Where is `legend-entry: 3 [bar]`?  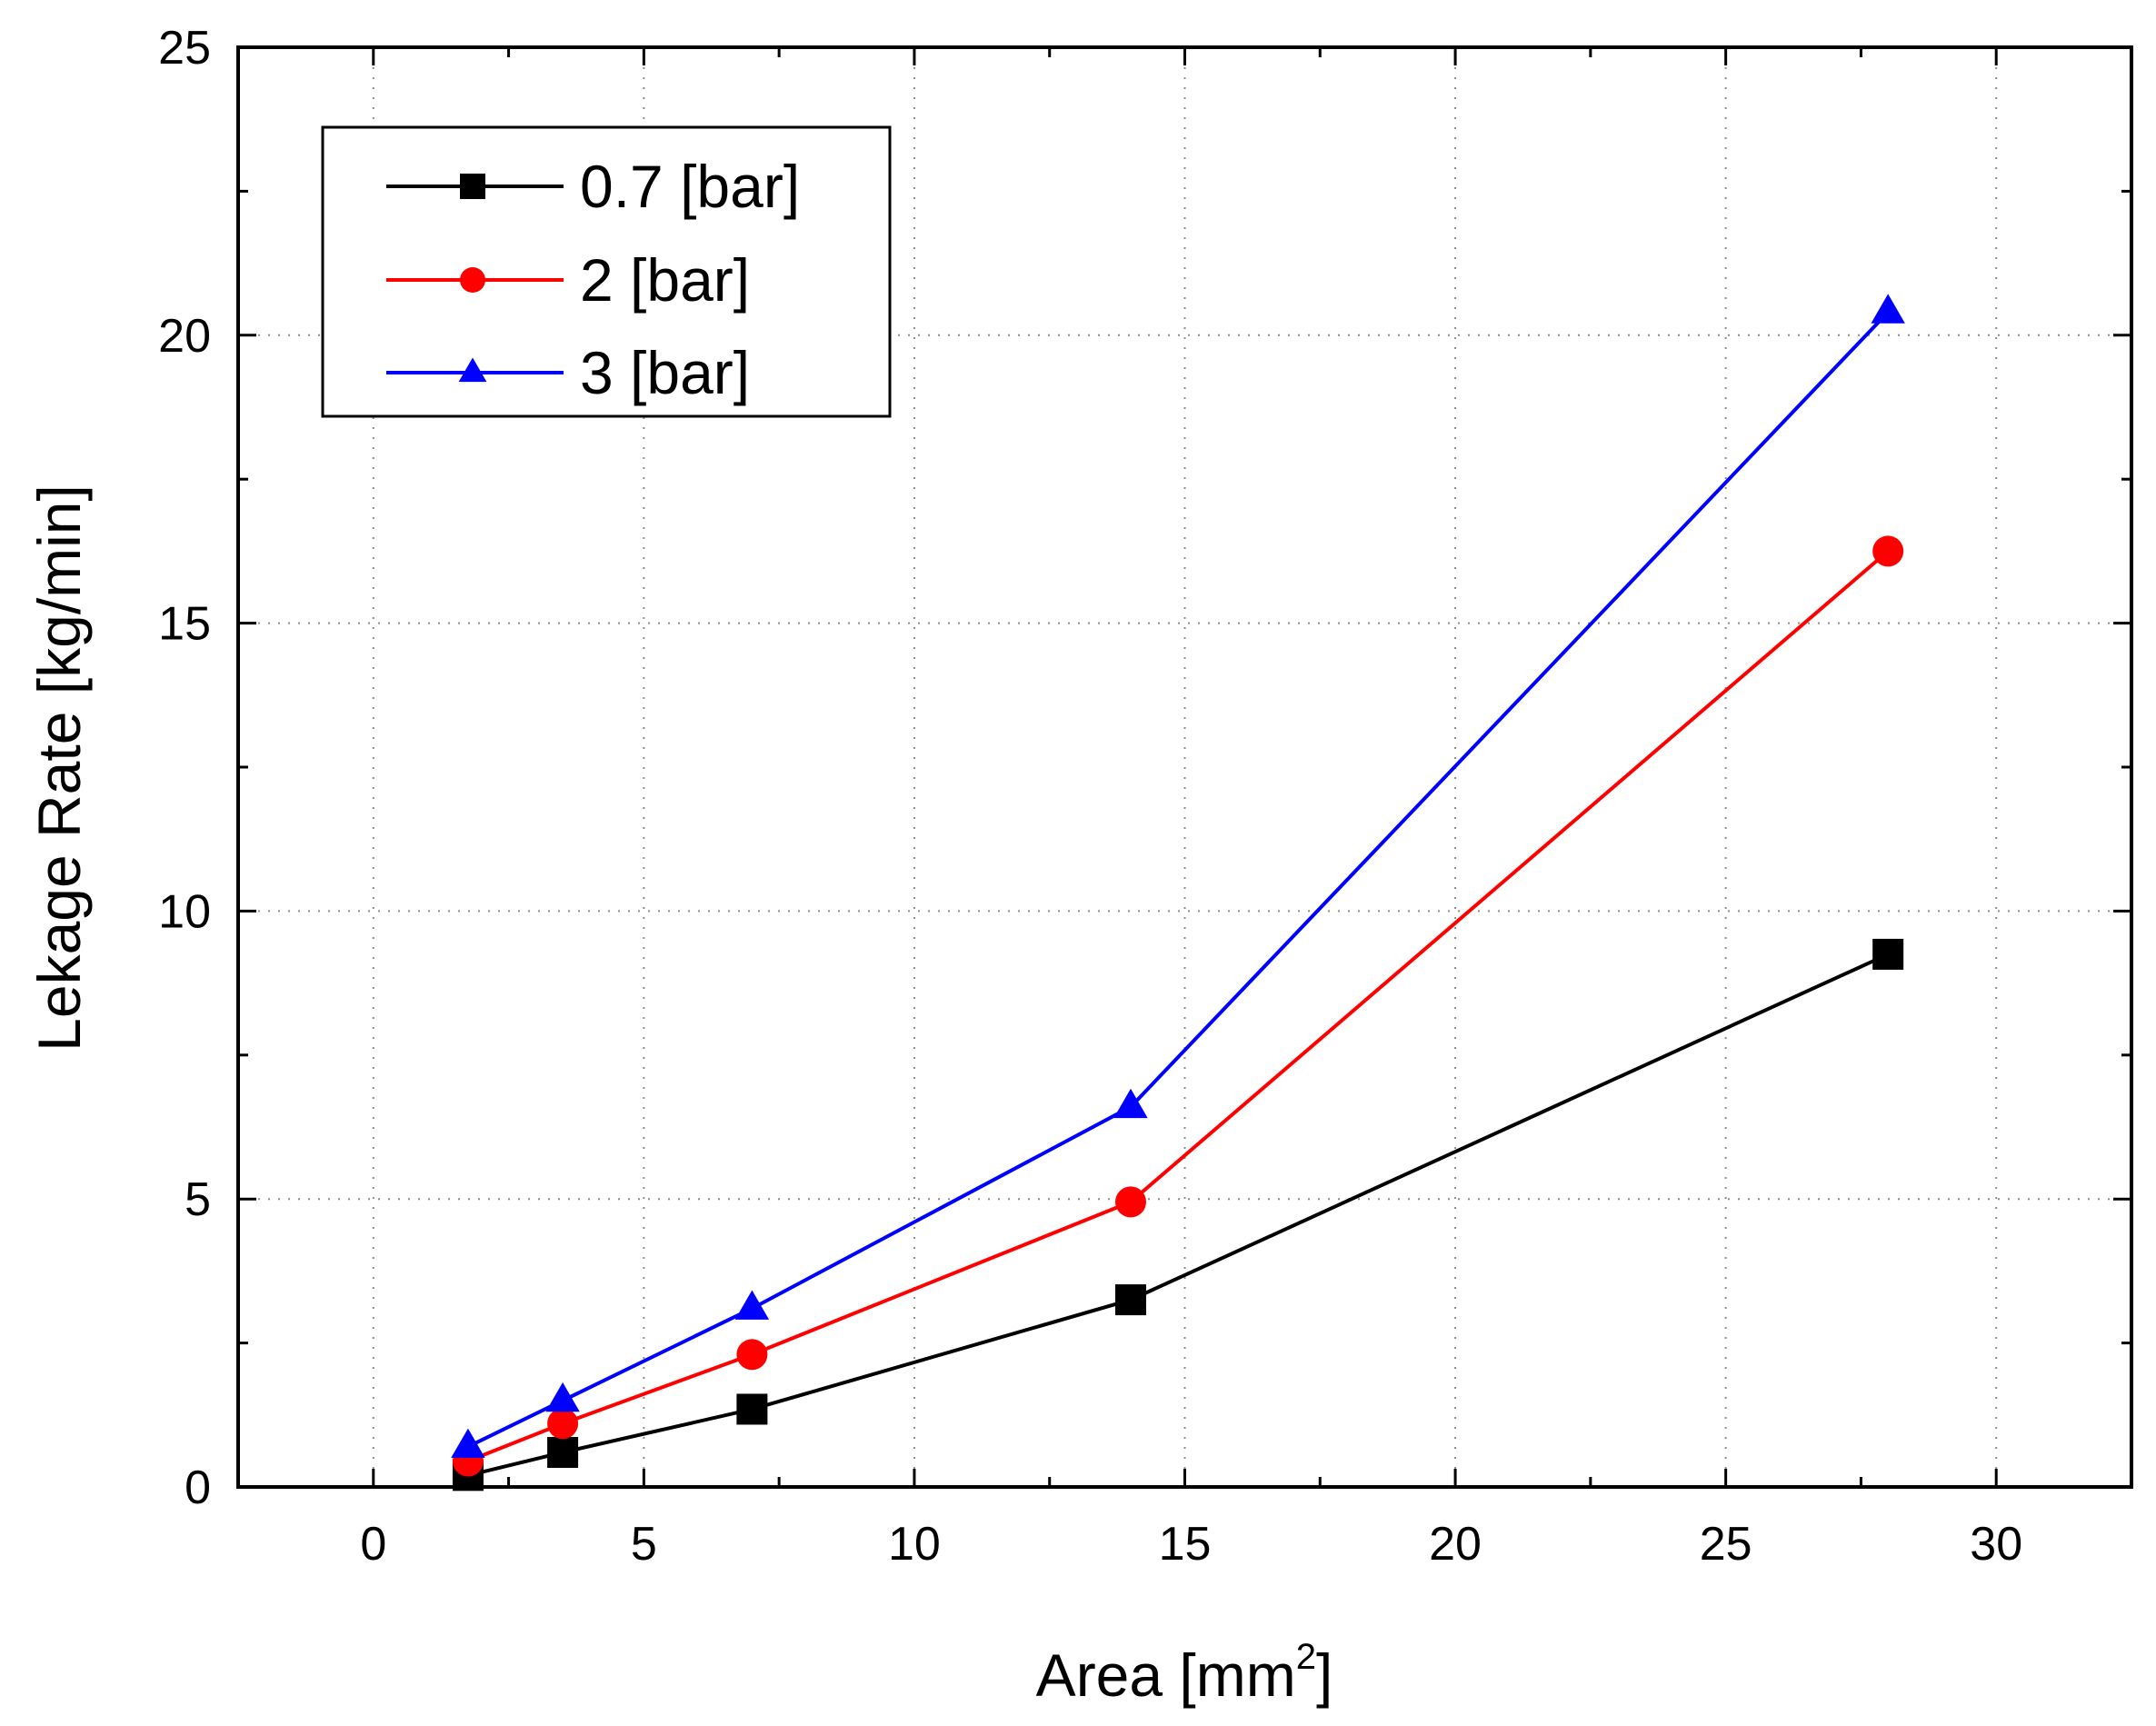
legend-entry: 3 [bar] is located at coordinates (568, 373).